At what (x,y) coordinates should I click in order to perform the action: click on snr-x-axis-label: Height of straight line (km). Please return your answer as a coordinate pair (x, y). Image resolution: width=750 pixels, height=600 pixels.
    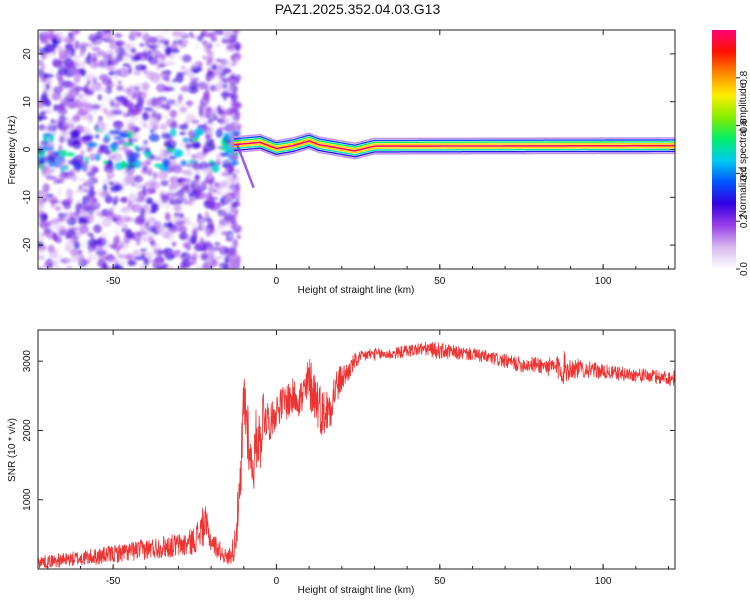
    Looking at the image, I should click on (356, 590).